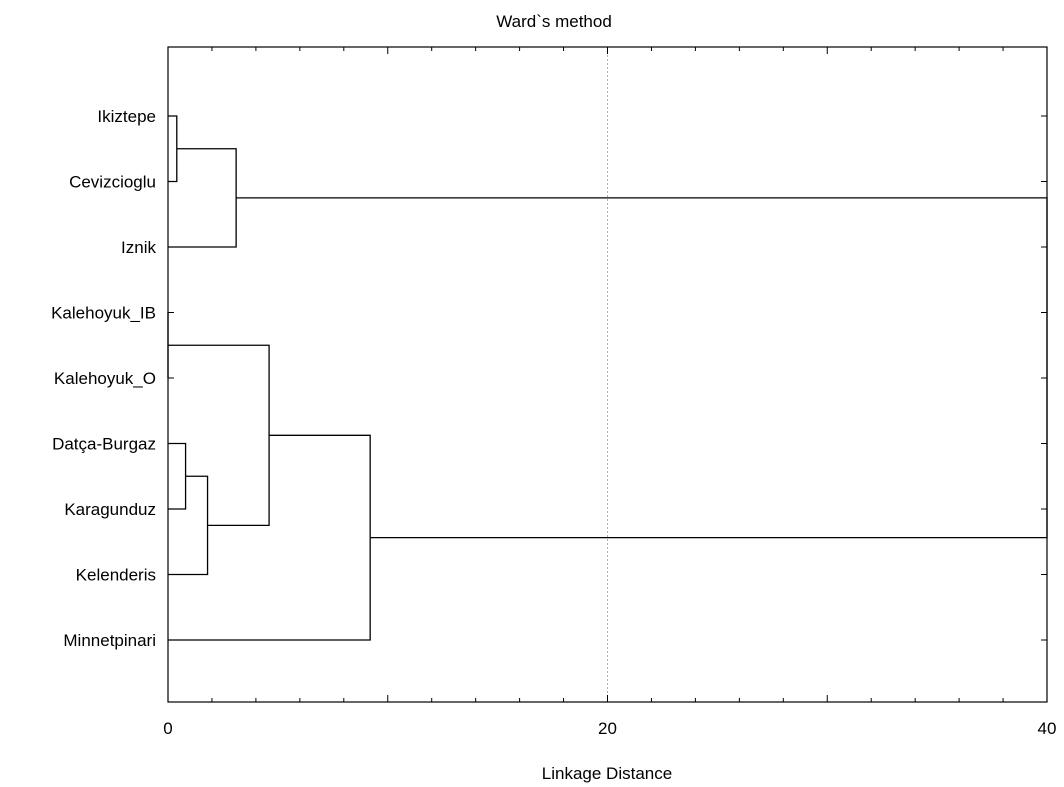 This screenshot has width=1064, height=787. Describe the element at coordinates (109, 640) in the screenshot. I see `leaf-label: Minnetpinari` at that location.